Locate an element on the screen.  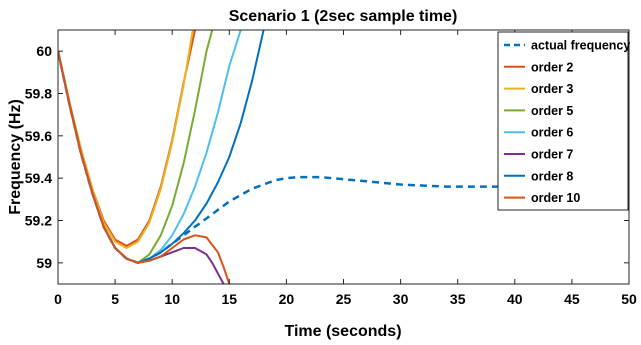
legend-box is located at coordinates (563, 121).